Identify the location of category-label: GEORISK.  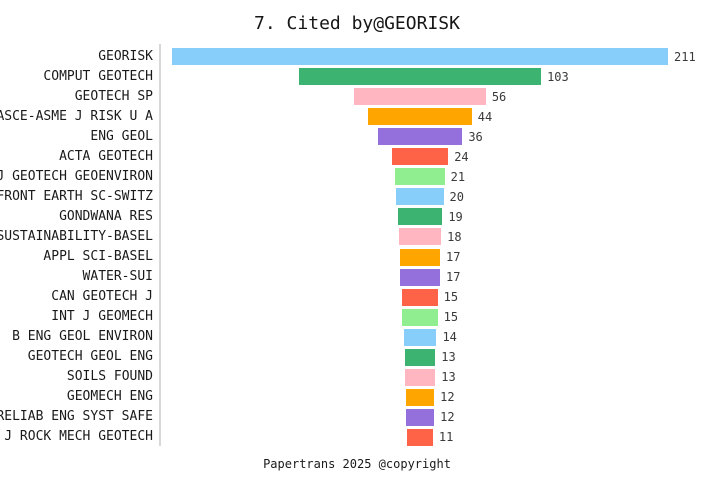
(125, 56).